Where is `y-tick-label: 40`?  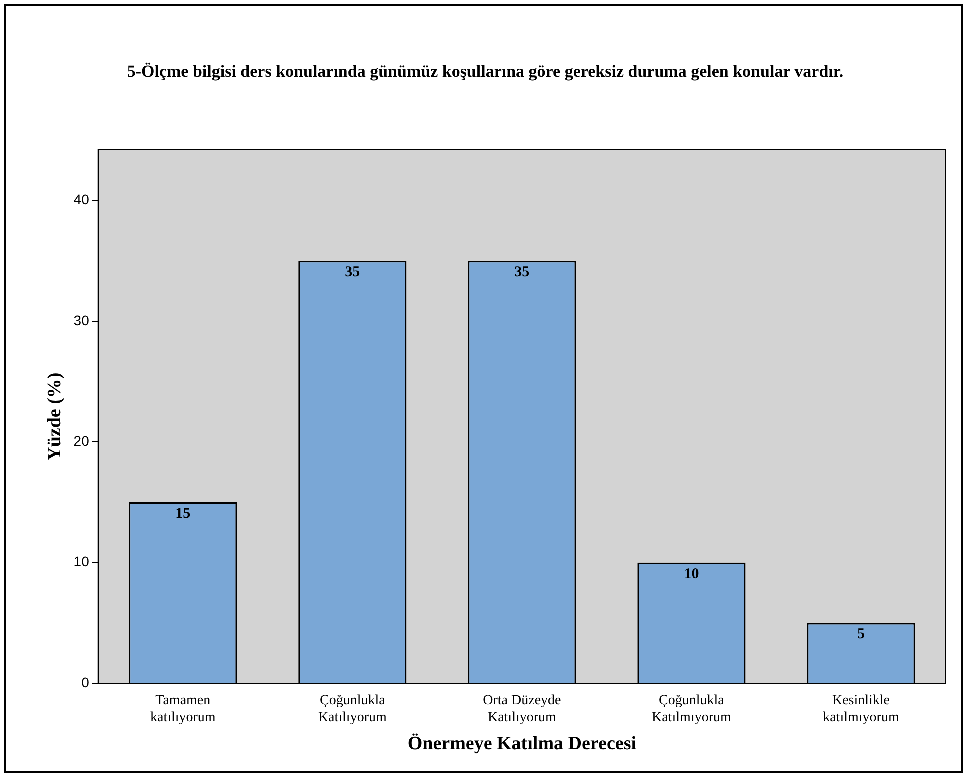 y-tick-label: 40 is located at coordinates (82, 200).